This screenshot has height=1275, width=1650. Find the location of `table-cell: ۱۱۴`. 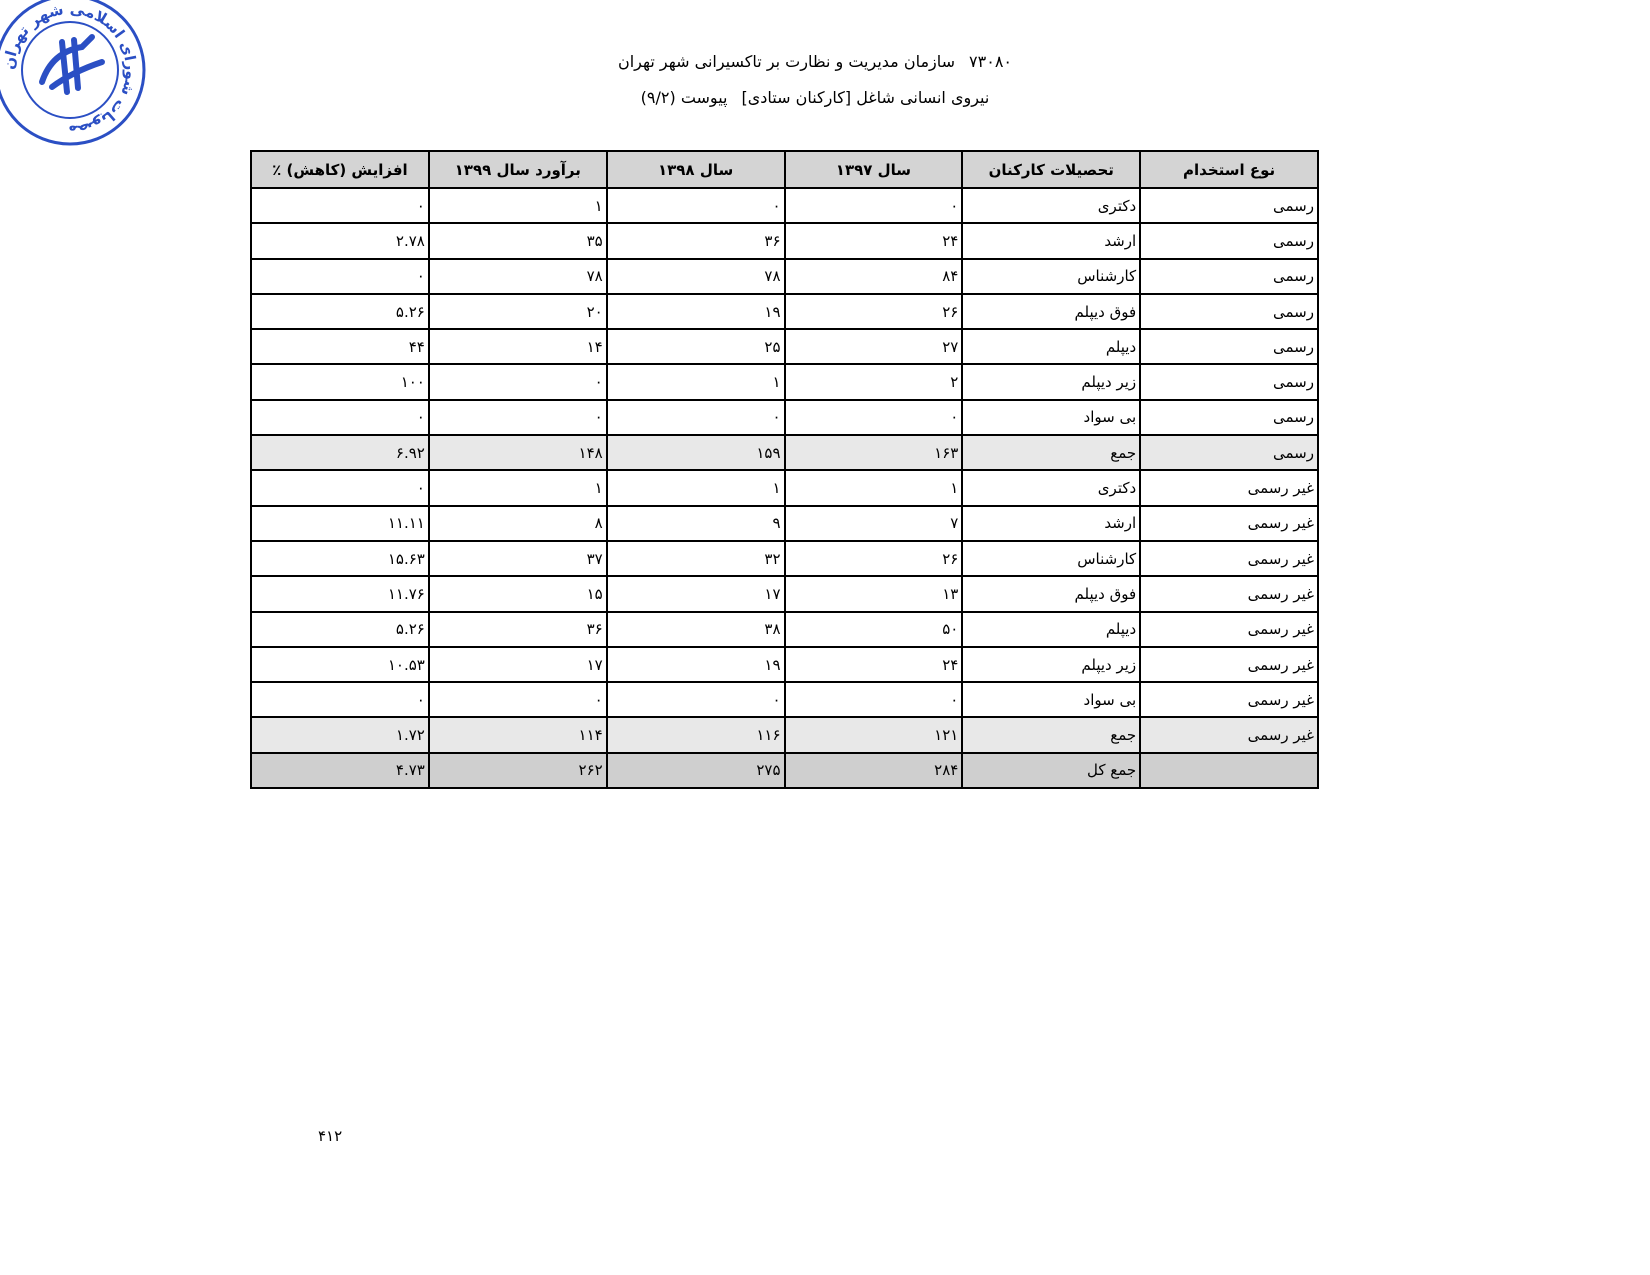

table-cell: ۱۱۴ is located at coordinates (517, 735).